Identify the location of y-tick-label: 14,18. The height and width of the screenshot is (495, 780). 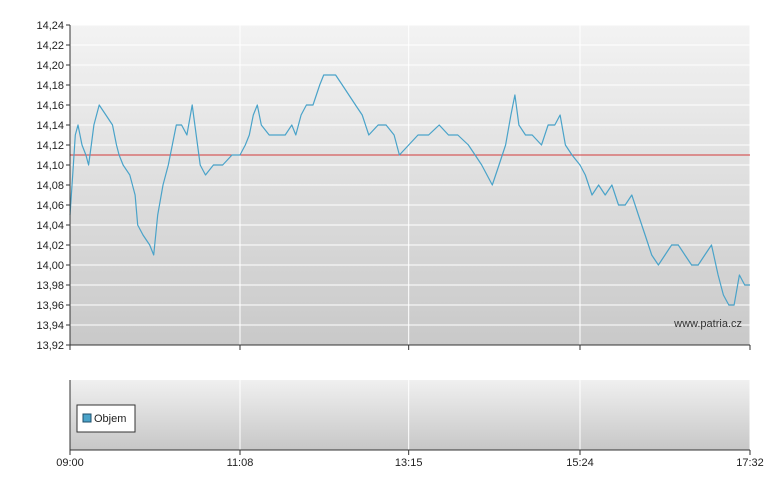
(50, 86).